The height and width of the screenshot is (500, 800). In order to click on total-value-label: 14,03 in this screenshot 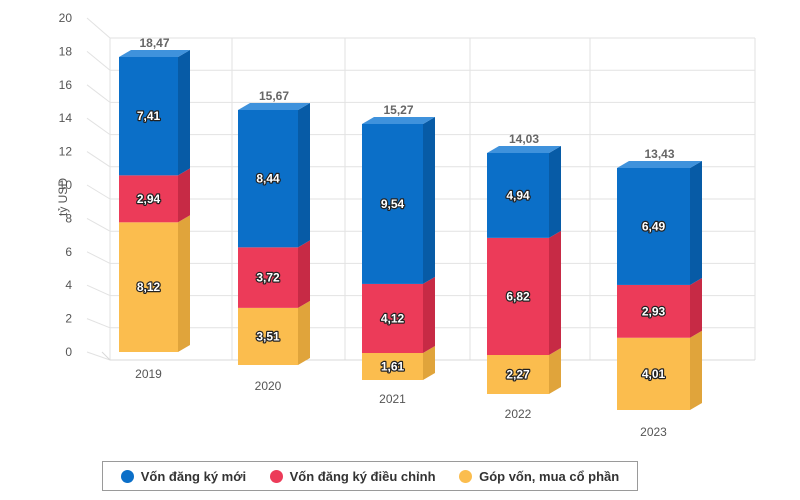, I will do `click(524, 139)`.